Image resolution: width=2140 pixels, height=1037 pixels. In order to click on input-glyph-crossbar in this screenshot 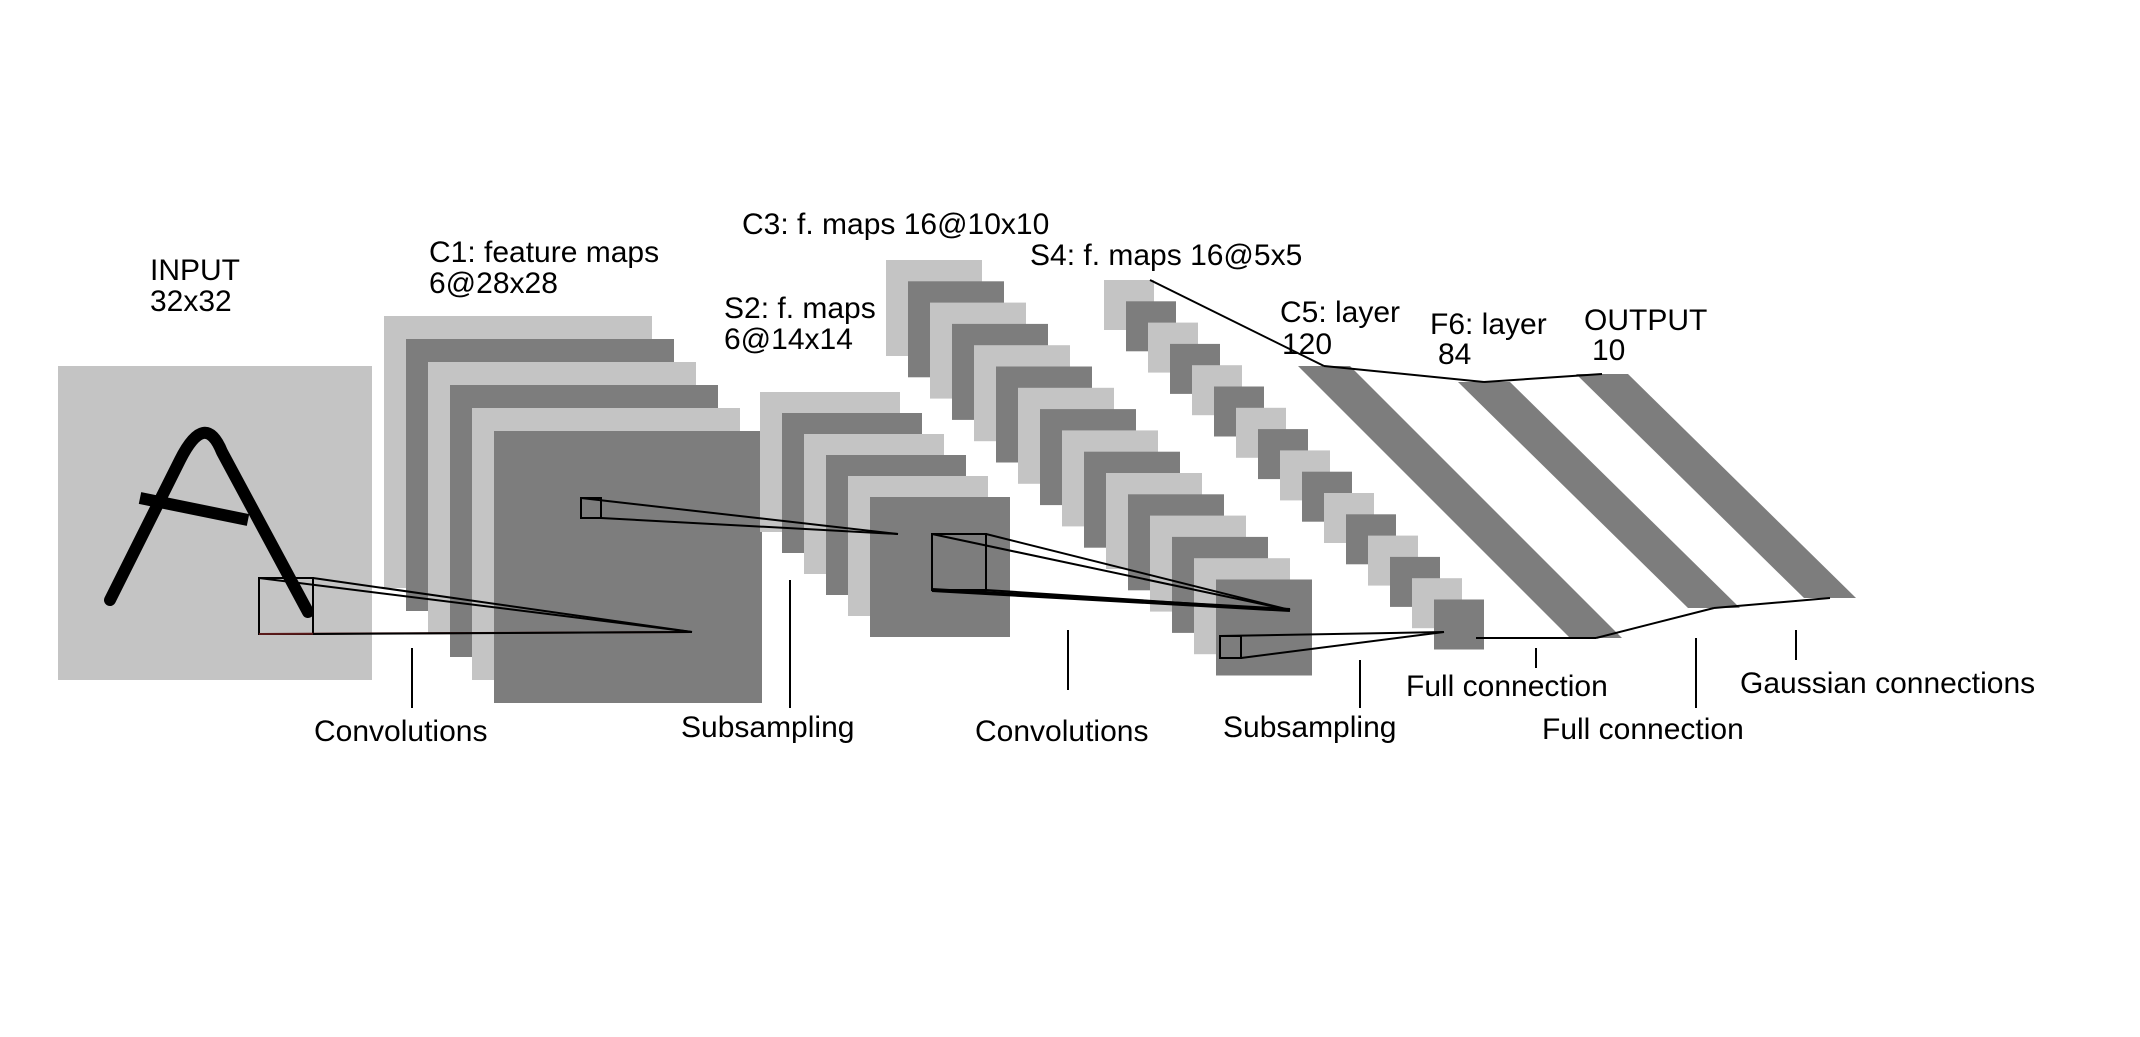, I will do `click(194, 509)`.